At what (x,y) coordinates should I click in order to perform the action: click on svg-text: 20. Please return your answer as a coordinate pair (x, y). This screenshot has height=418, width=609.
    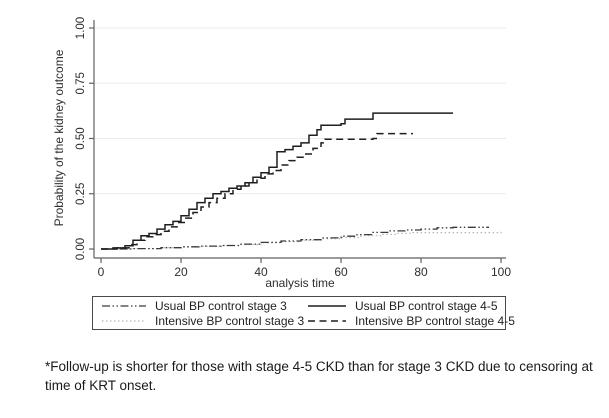
    Looking at the image, I should click on (181, 272).